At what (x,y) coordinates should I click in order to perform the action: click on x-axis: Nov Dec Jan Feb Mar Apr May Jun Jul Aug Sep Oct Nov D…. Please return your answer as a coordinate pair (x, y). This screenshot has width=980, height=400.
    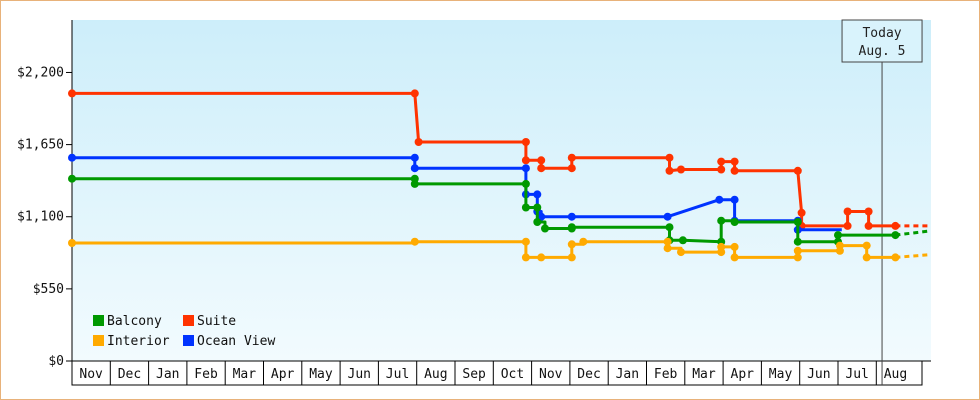
    Looking at the image, I should click on (501, 373).